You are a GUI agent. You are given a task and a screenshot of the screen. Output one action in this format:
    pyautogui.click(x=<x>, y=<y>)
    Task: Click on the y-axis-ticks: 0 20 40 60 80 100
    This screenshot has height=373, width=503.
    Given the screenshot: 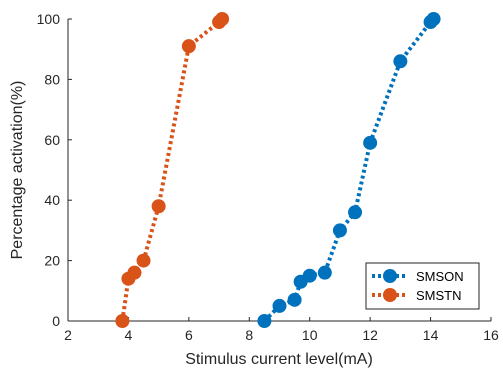 What is the action you would take?
    pyautogui.click(x=54, y=170)
    